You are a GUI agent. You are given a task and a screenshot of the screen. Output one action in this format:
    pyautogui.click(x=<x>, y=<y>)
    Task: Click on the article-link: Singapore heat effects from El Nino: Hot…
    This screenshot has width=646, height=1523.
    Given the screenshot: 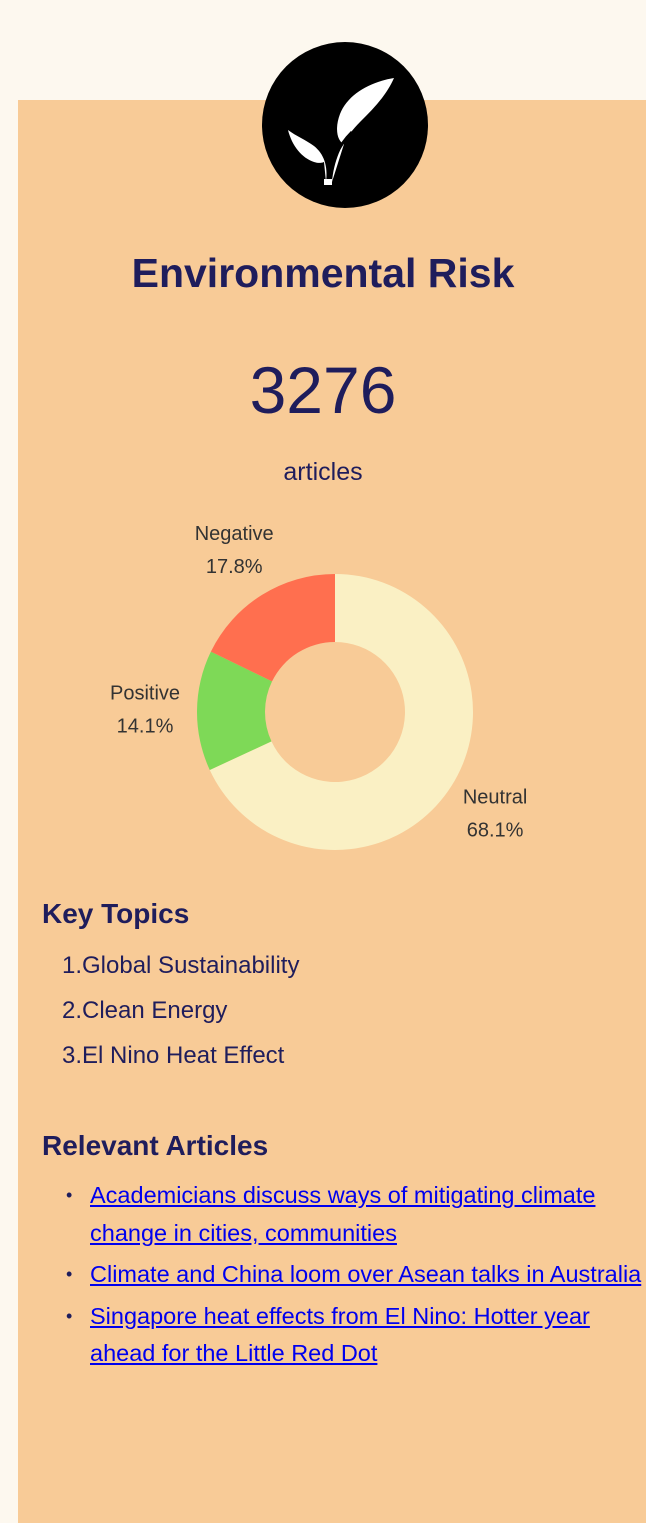 What is the action you would take?
    pyautogui.click(x=340, y=1334)
    